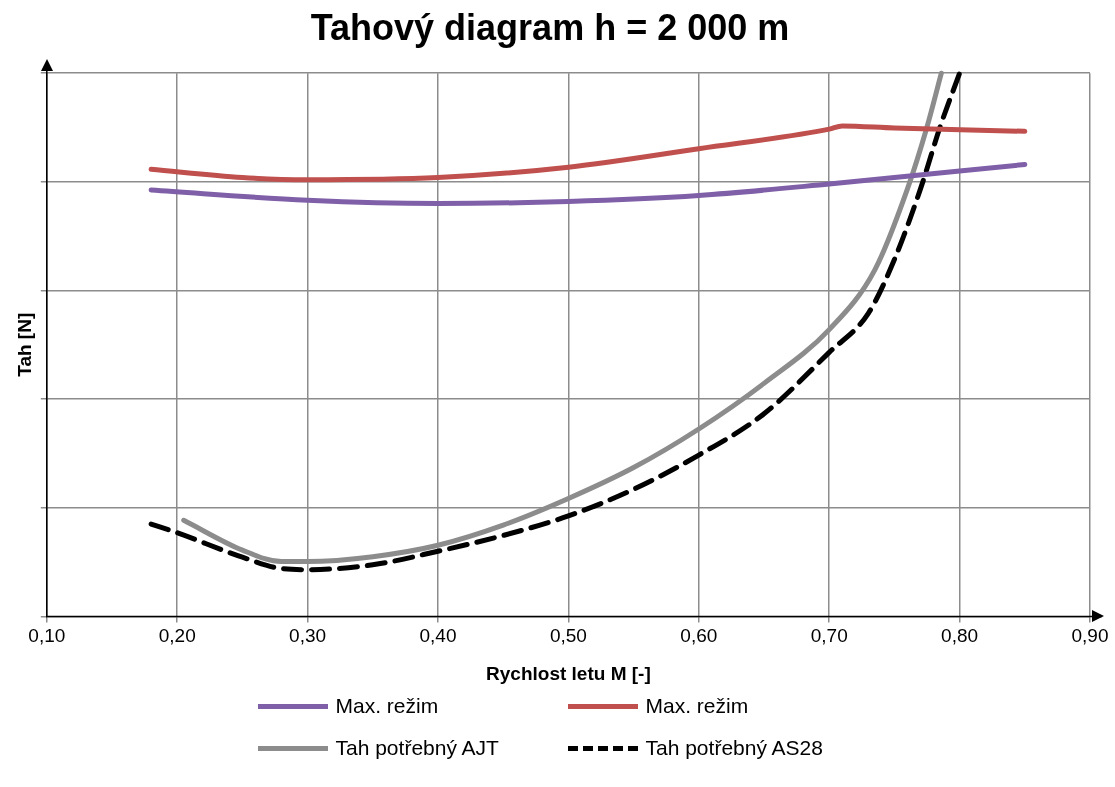  Describe the element at coordinates (438, 636) in the screenshot. I see `x-tick-label: 0,40` at that location.